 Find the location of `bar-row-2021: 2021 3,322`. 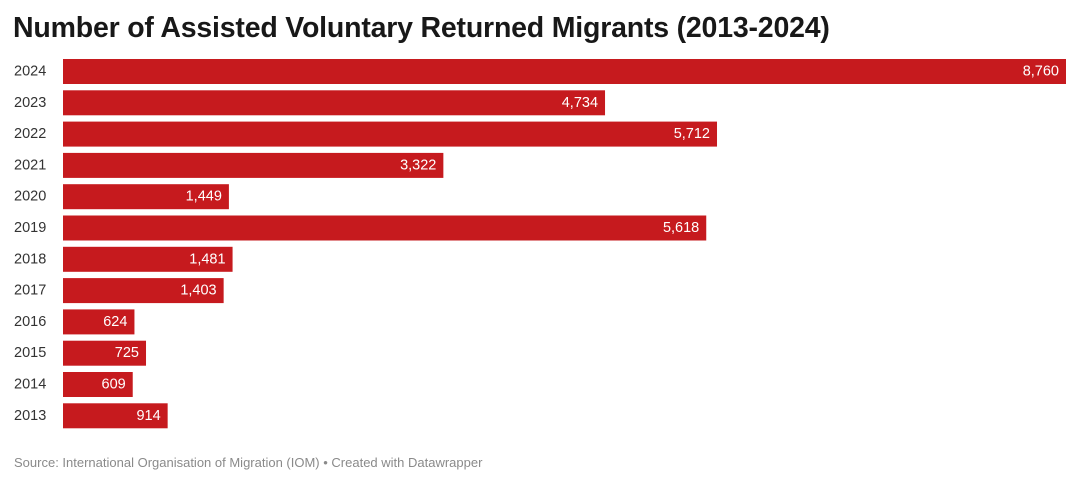

bar-row-2021: 2021 3,322 is located at coordinates (229, 165).